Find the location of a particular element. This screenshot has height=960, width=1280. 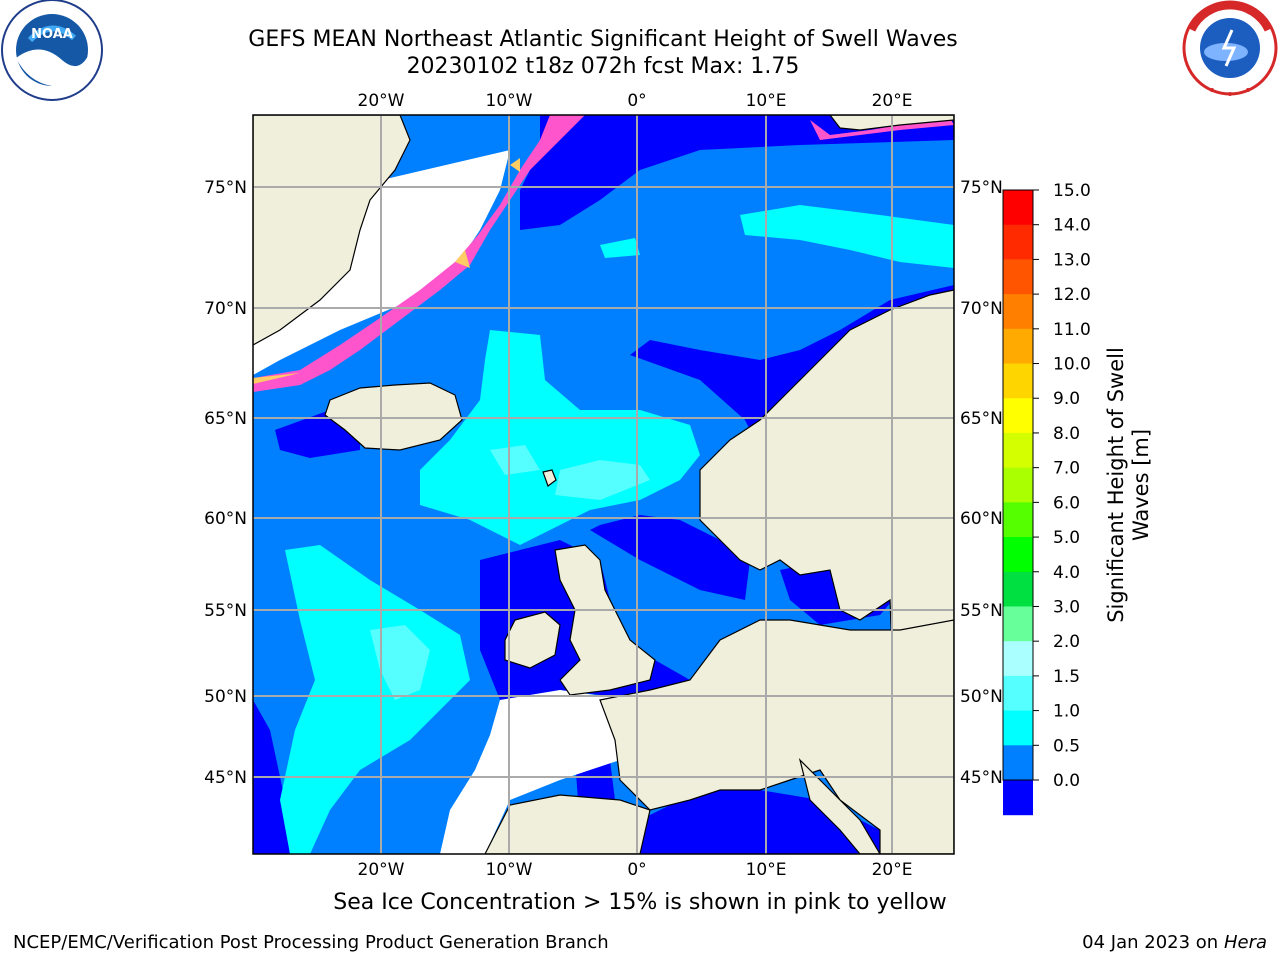

chart-subtitle: 20230102 t18z 072h fcst Max: 1.75 is located at coordinates (603, 66).